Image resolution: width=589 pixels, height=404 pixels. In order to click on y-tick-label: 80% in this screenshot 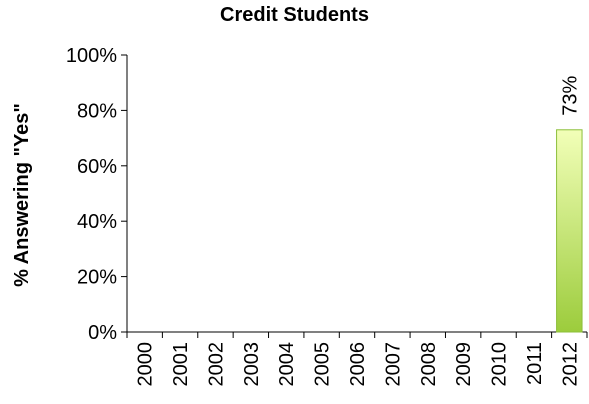, I will do `click(97, 111)`.